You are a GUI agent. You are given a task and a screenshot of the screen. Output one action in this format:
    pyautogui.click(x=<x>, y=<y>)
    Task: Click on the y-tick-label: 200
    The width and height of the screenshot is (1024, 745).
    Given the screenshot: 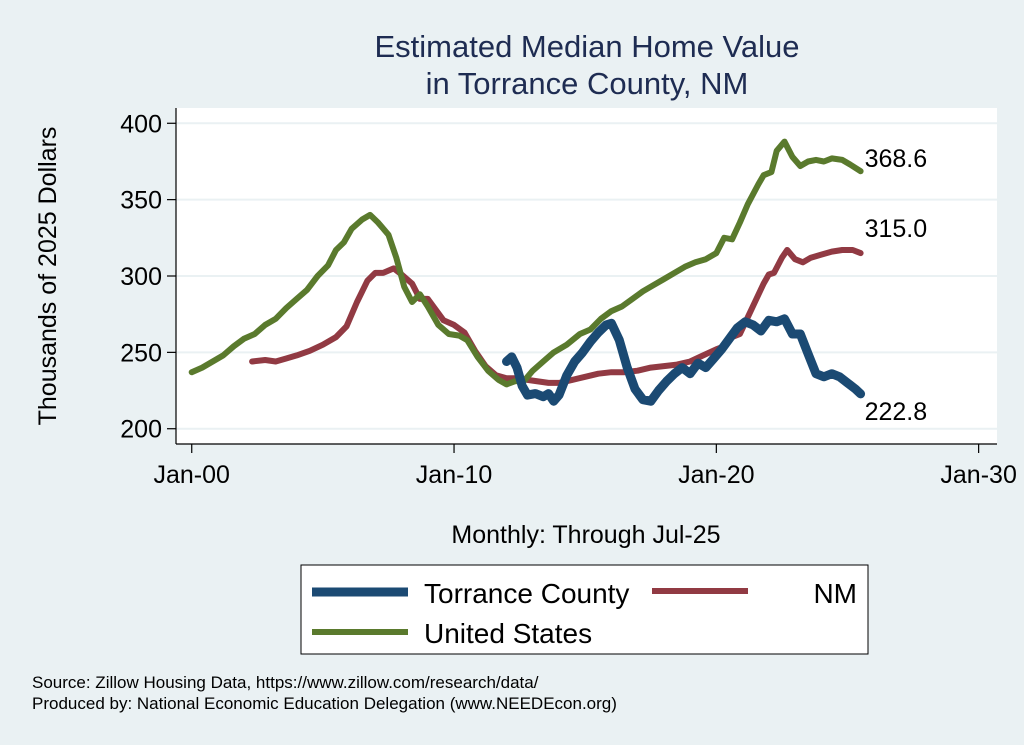 What is the action you would take?
    pyautogui.click(x=141, y=430)
    